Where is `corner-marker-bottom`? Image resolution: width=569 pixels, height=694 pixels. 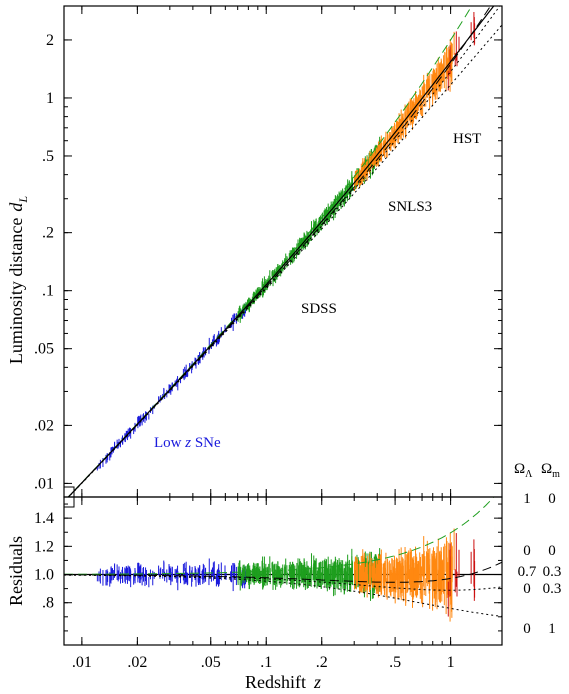 corner-marker-bottom is located at coordinates (69, 502).